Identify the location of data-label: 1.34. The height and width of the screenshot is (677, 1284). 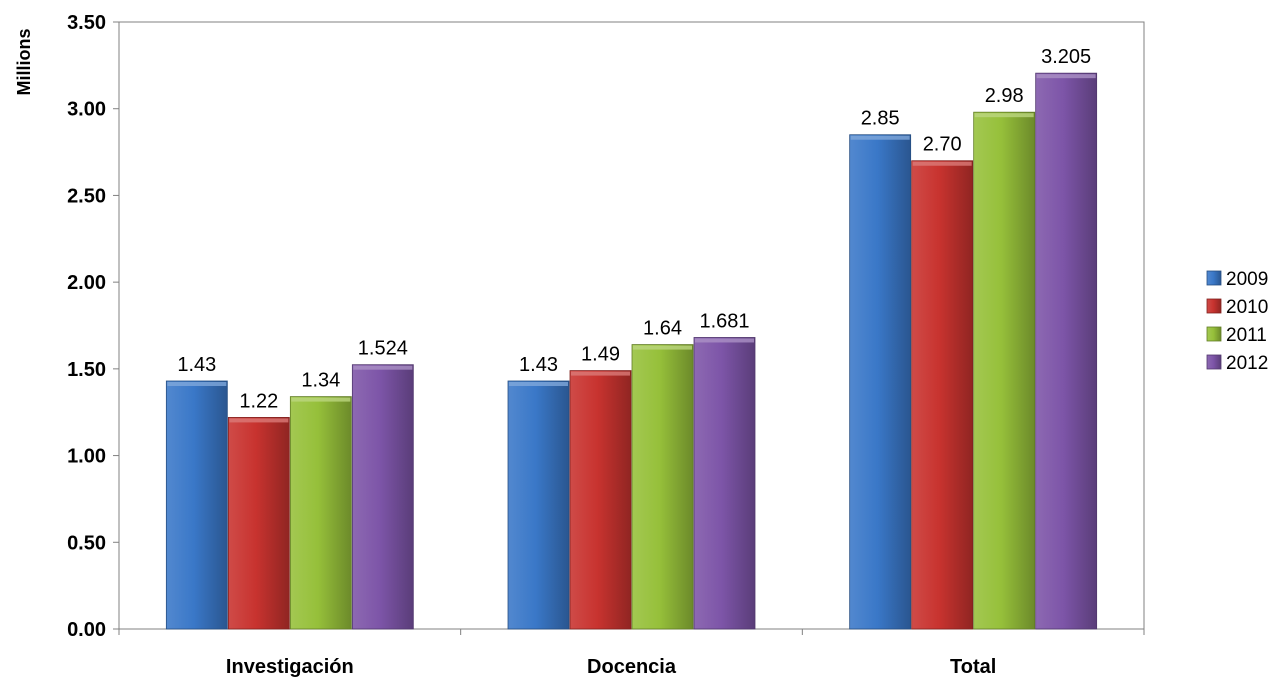
(320, 381).